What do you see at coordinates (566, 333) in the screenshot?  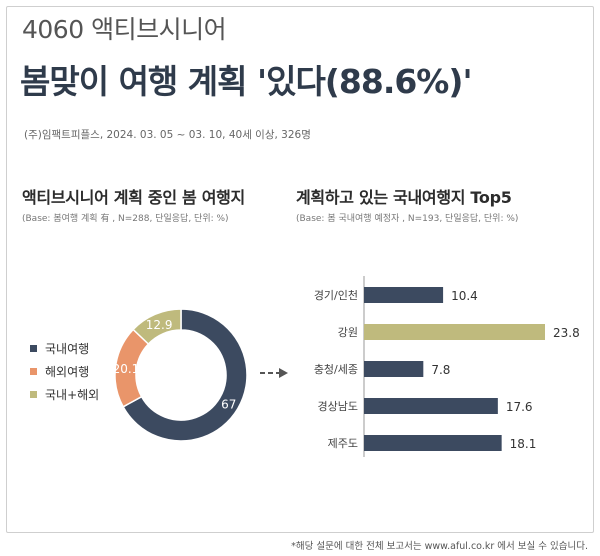 I see `bar-value-label: 23.8` at bounding box center [566, 333].